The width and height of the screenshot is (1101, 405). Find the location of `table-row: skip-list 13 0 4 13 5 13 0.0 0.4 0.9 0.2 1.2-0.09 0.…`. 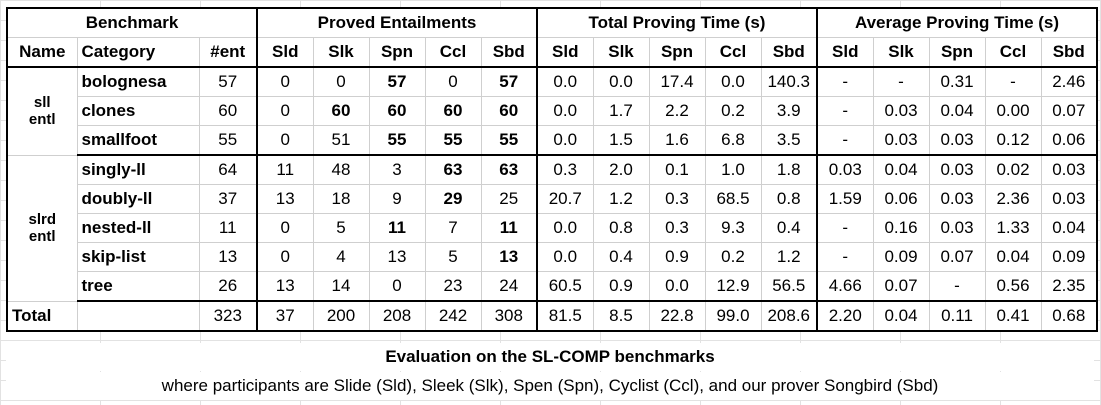

table-row: skip-list 13 0 4 13 5 13 0.0 0.4 0.9 0.2 1.2-0.09 0.… is located at coordinates (552, 257).